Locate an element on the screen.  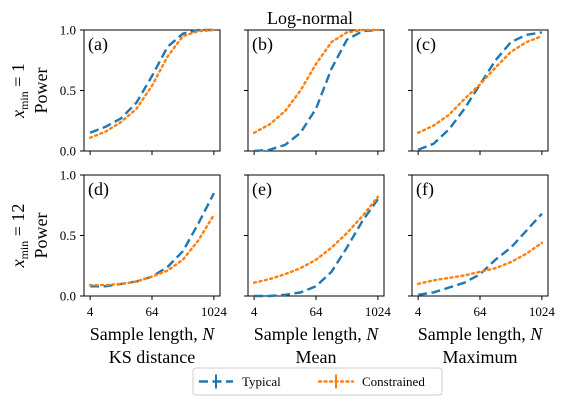
legend-label: Constrained is located at coordinates (393, 381).